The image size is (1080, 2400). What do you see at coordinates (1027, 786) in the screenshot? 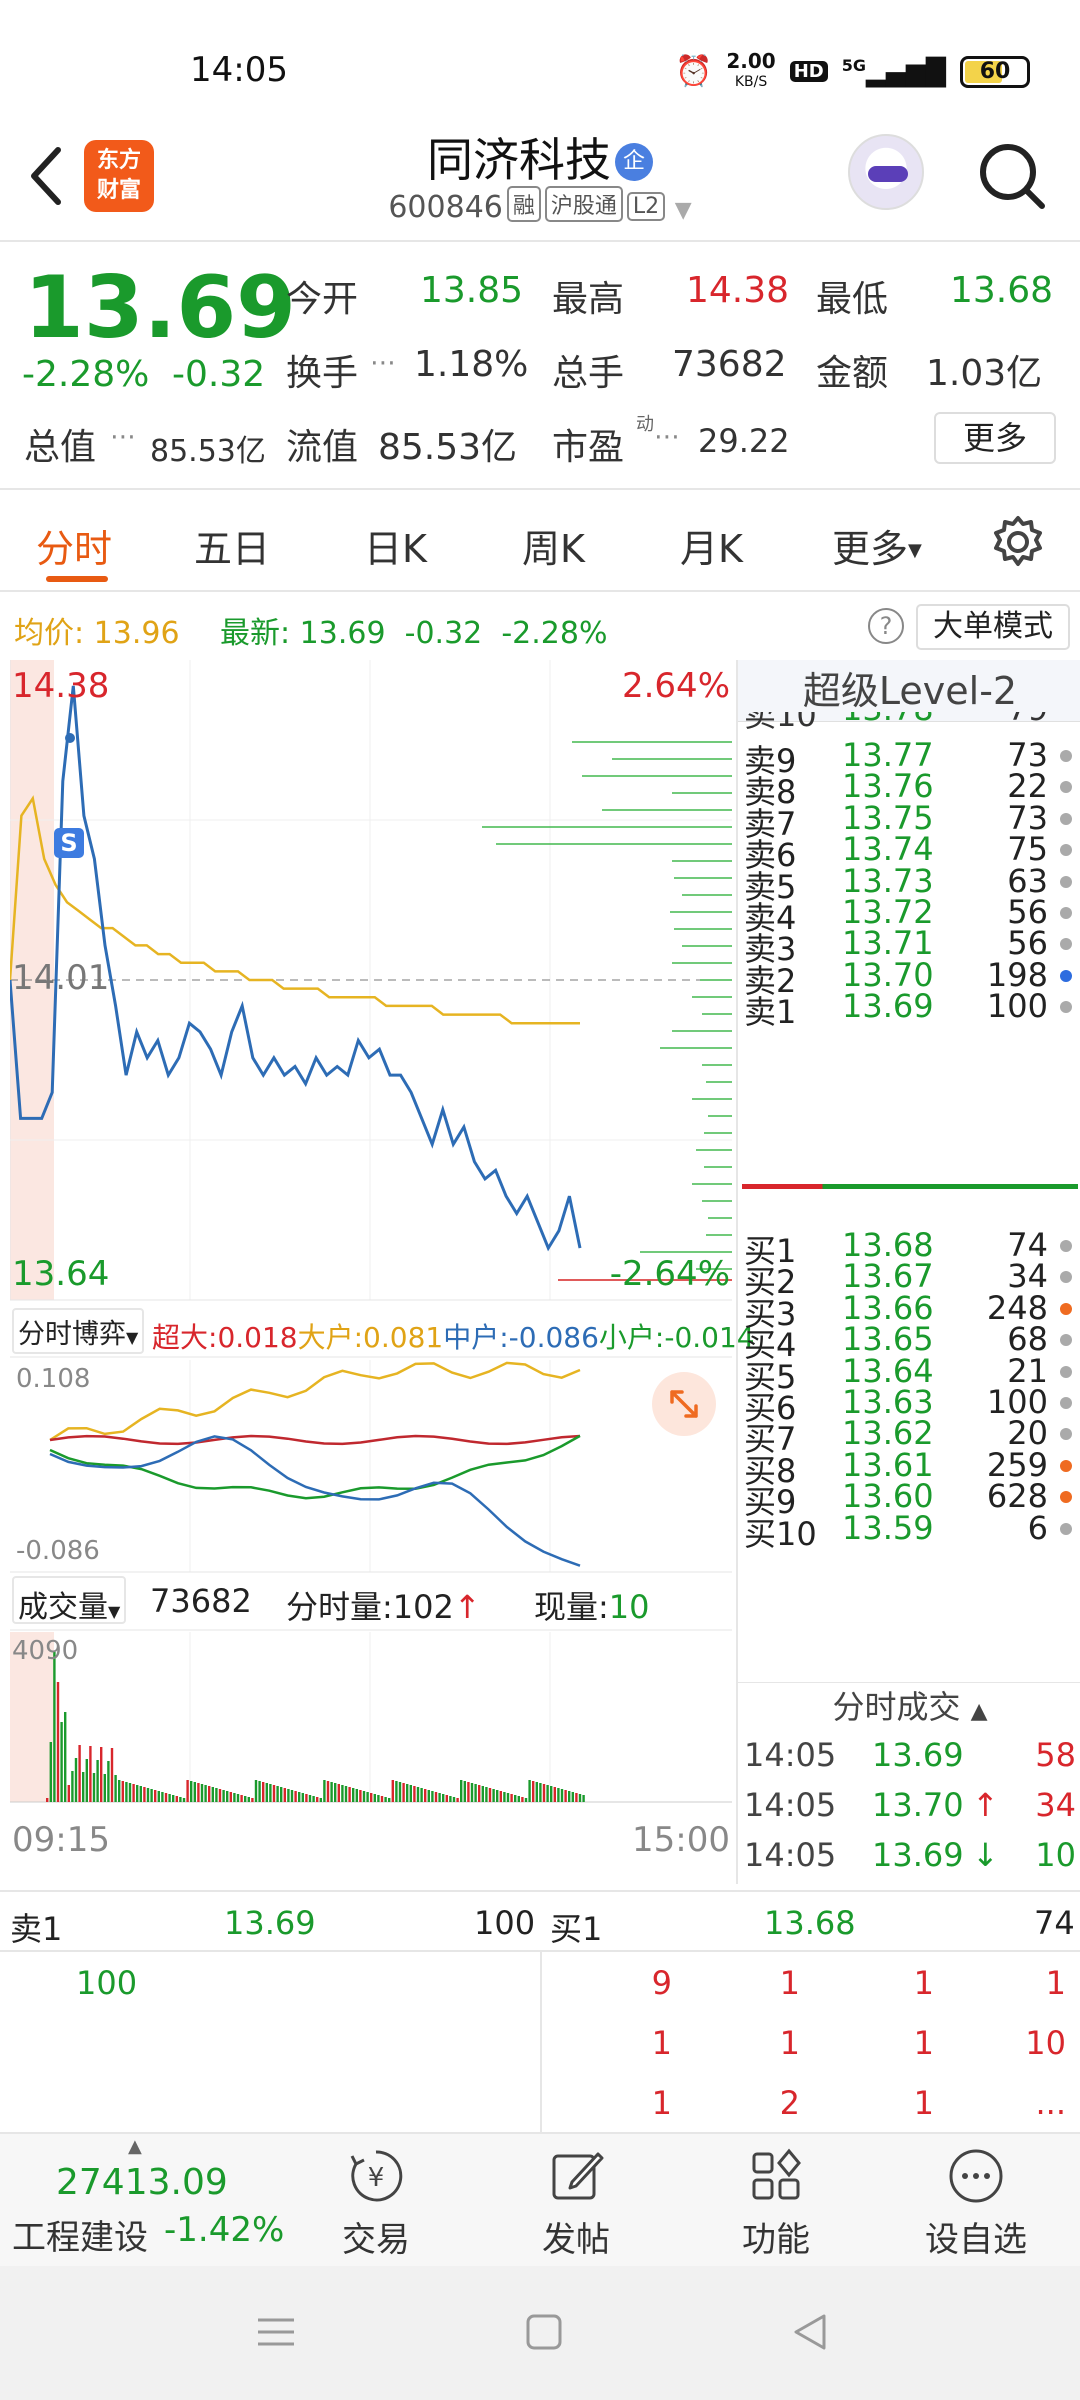
I see `ask-qty: 22` at bounding box center [1027, 786].